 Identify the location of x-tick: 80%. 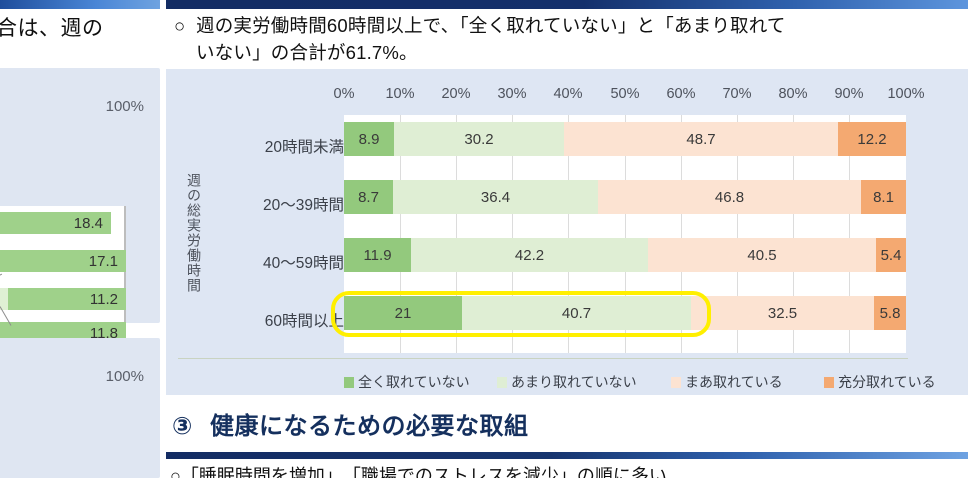
(793, 94).